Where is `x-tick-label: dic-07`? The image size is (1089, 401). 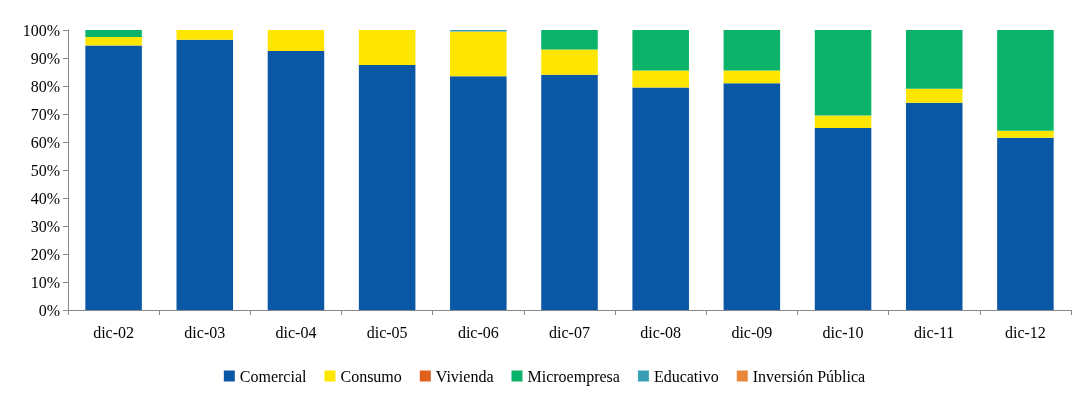 x-tick-label: dic-07 is located at coordinates (569, 332).